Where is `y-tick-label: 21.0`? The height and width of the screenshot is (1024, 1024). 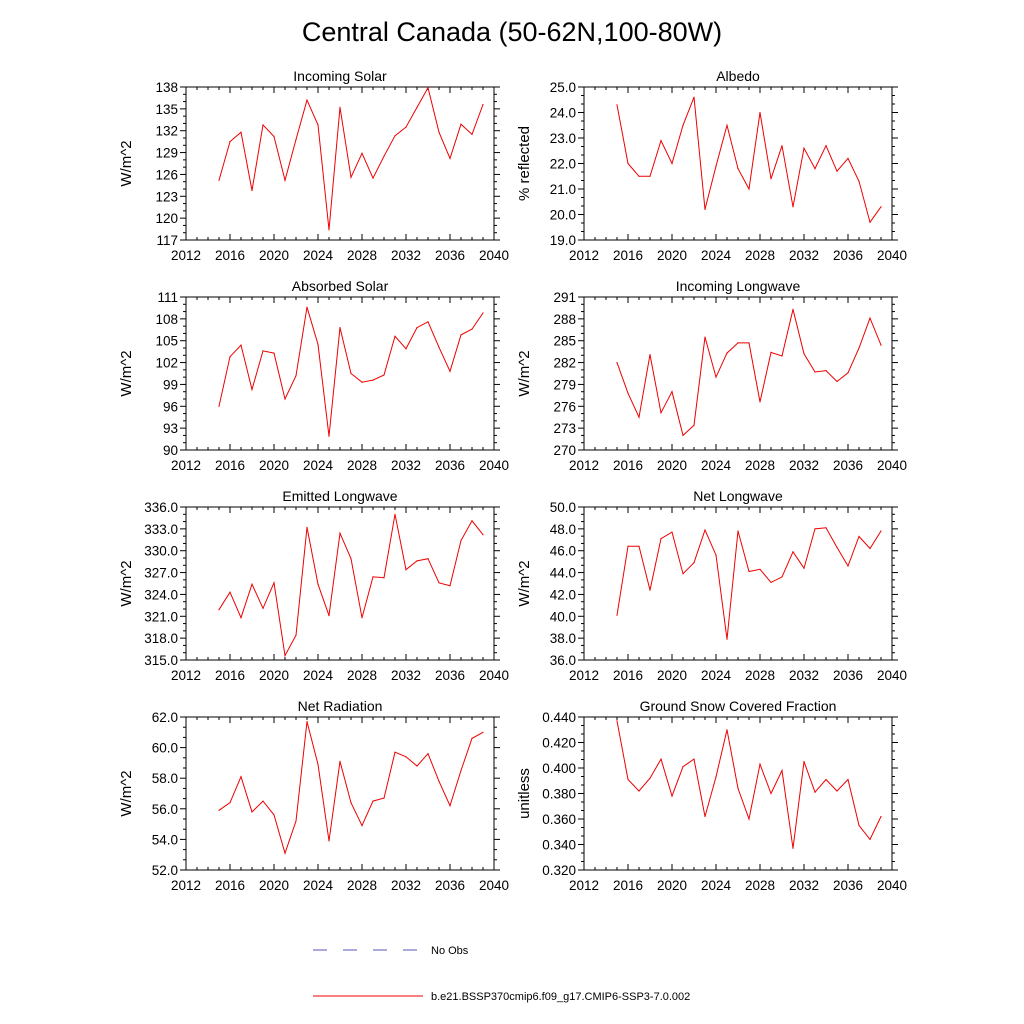 y-tick-label: 21.0 is located at coordinates (563, 189).